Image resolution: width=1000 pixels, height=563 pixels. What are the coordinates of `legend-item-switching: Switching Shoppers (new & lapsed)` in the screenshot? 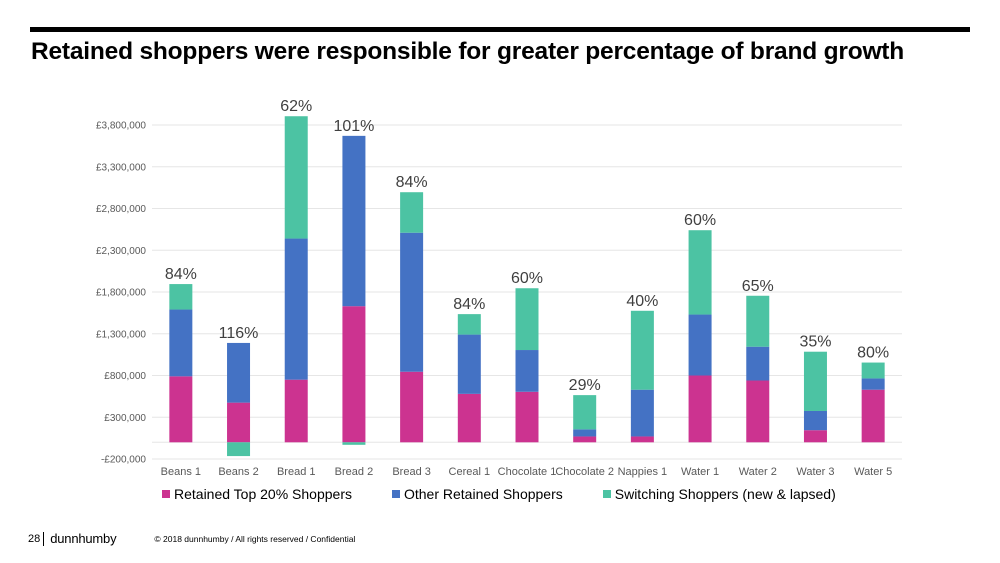 It's located at (719, 494).